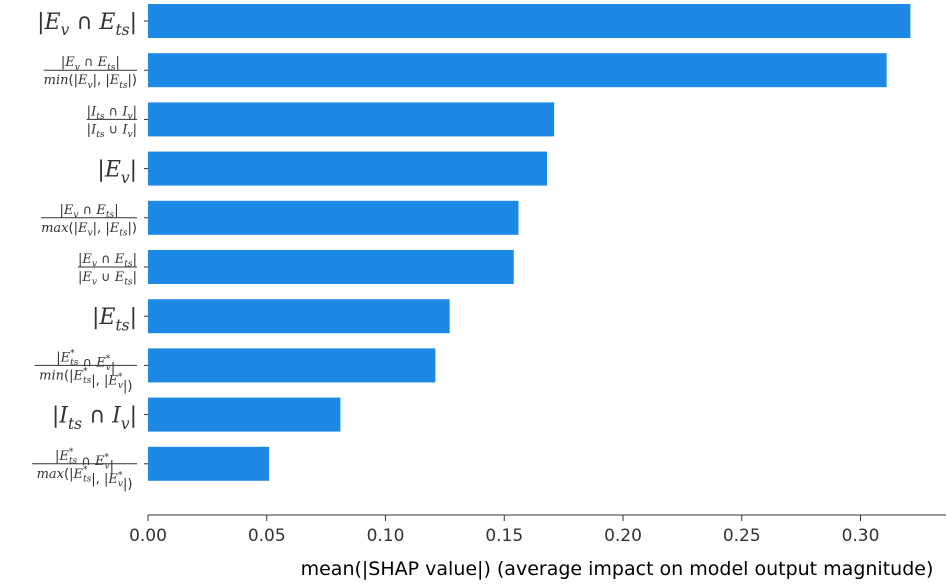  Describe the element at coordinates (89, 230) in the screenshot. I see `category-label-denominator: max(|Ev​|, |Ets​|)` at that location.